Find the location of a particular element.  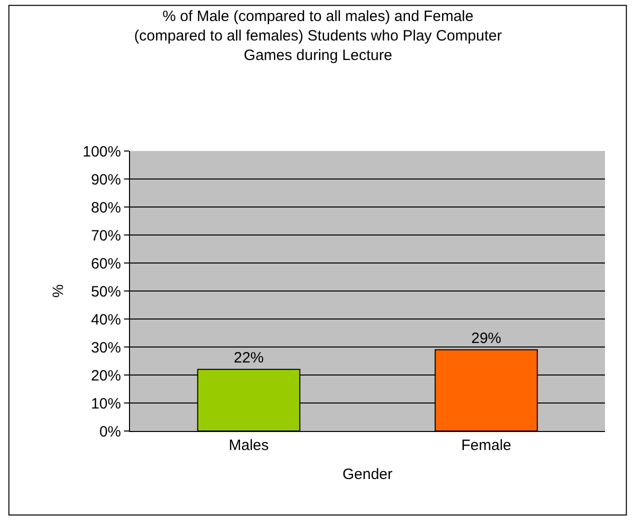

data-label: 22% is located at coordinates (249, 357).